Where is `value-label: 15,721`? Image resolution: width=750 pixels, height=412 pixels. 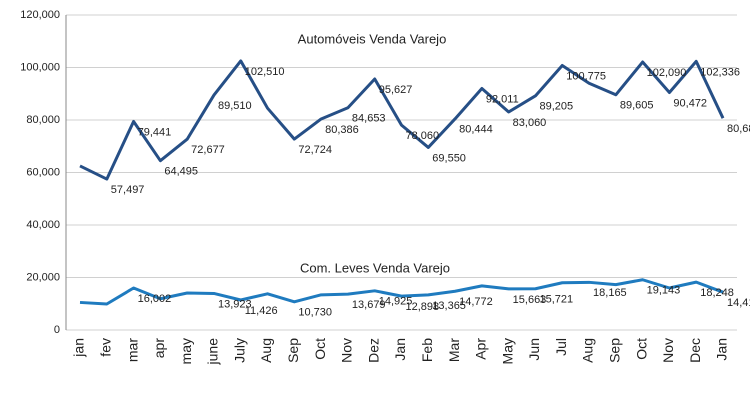 value-label: 15,721 is located at coordinates (556, 300).